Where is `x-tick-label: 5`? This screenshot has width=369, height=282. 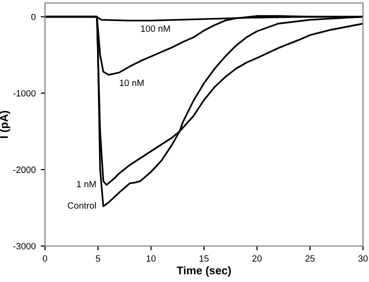
x-tick-label: 5 is located at coordinates (98, 258).